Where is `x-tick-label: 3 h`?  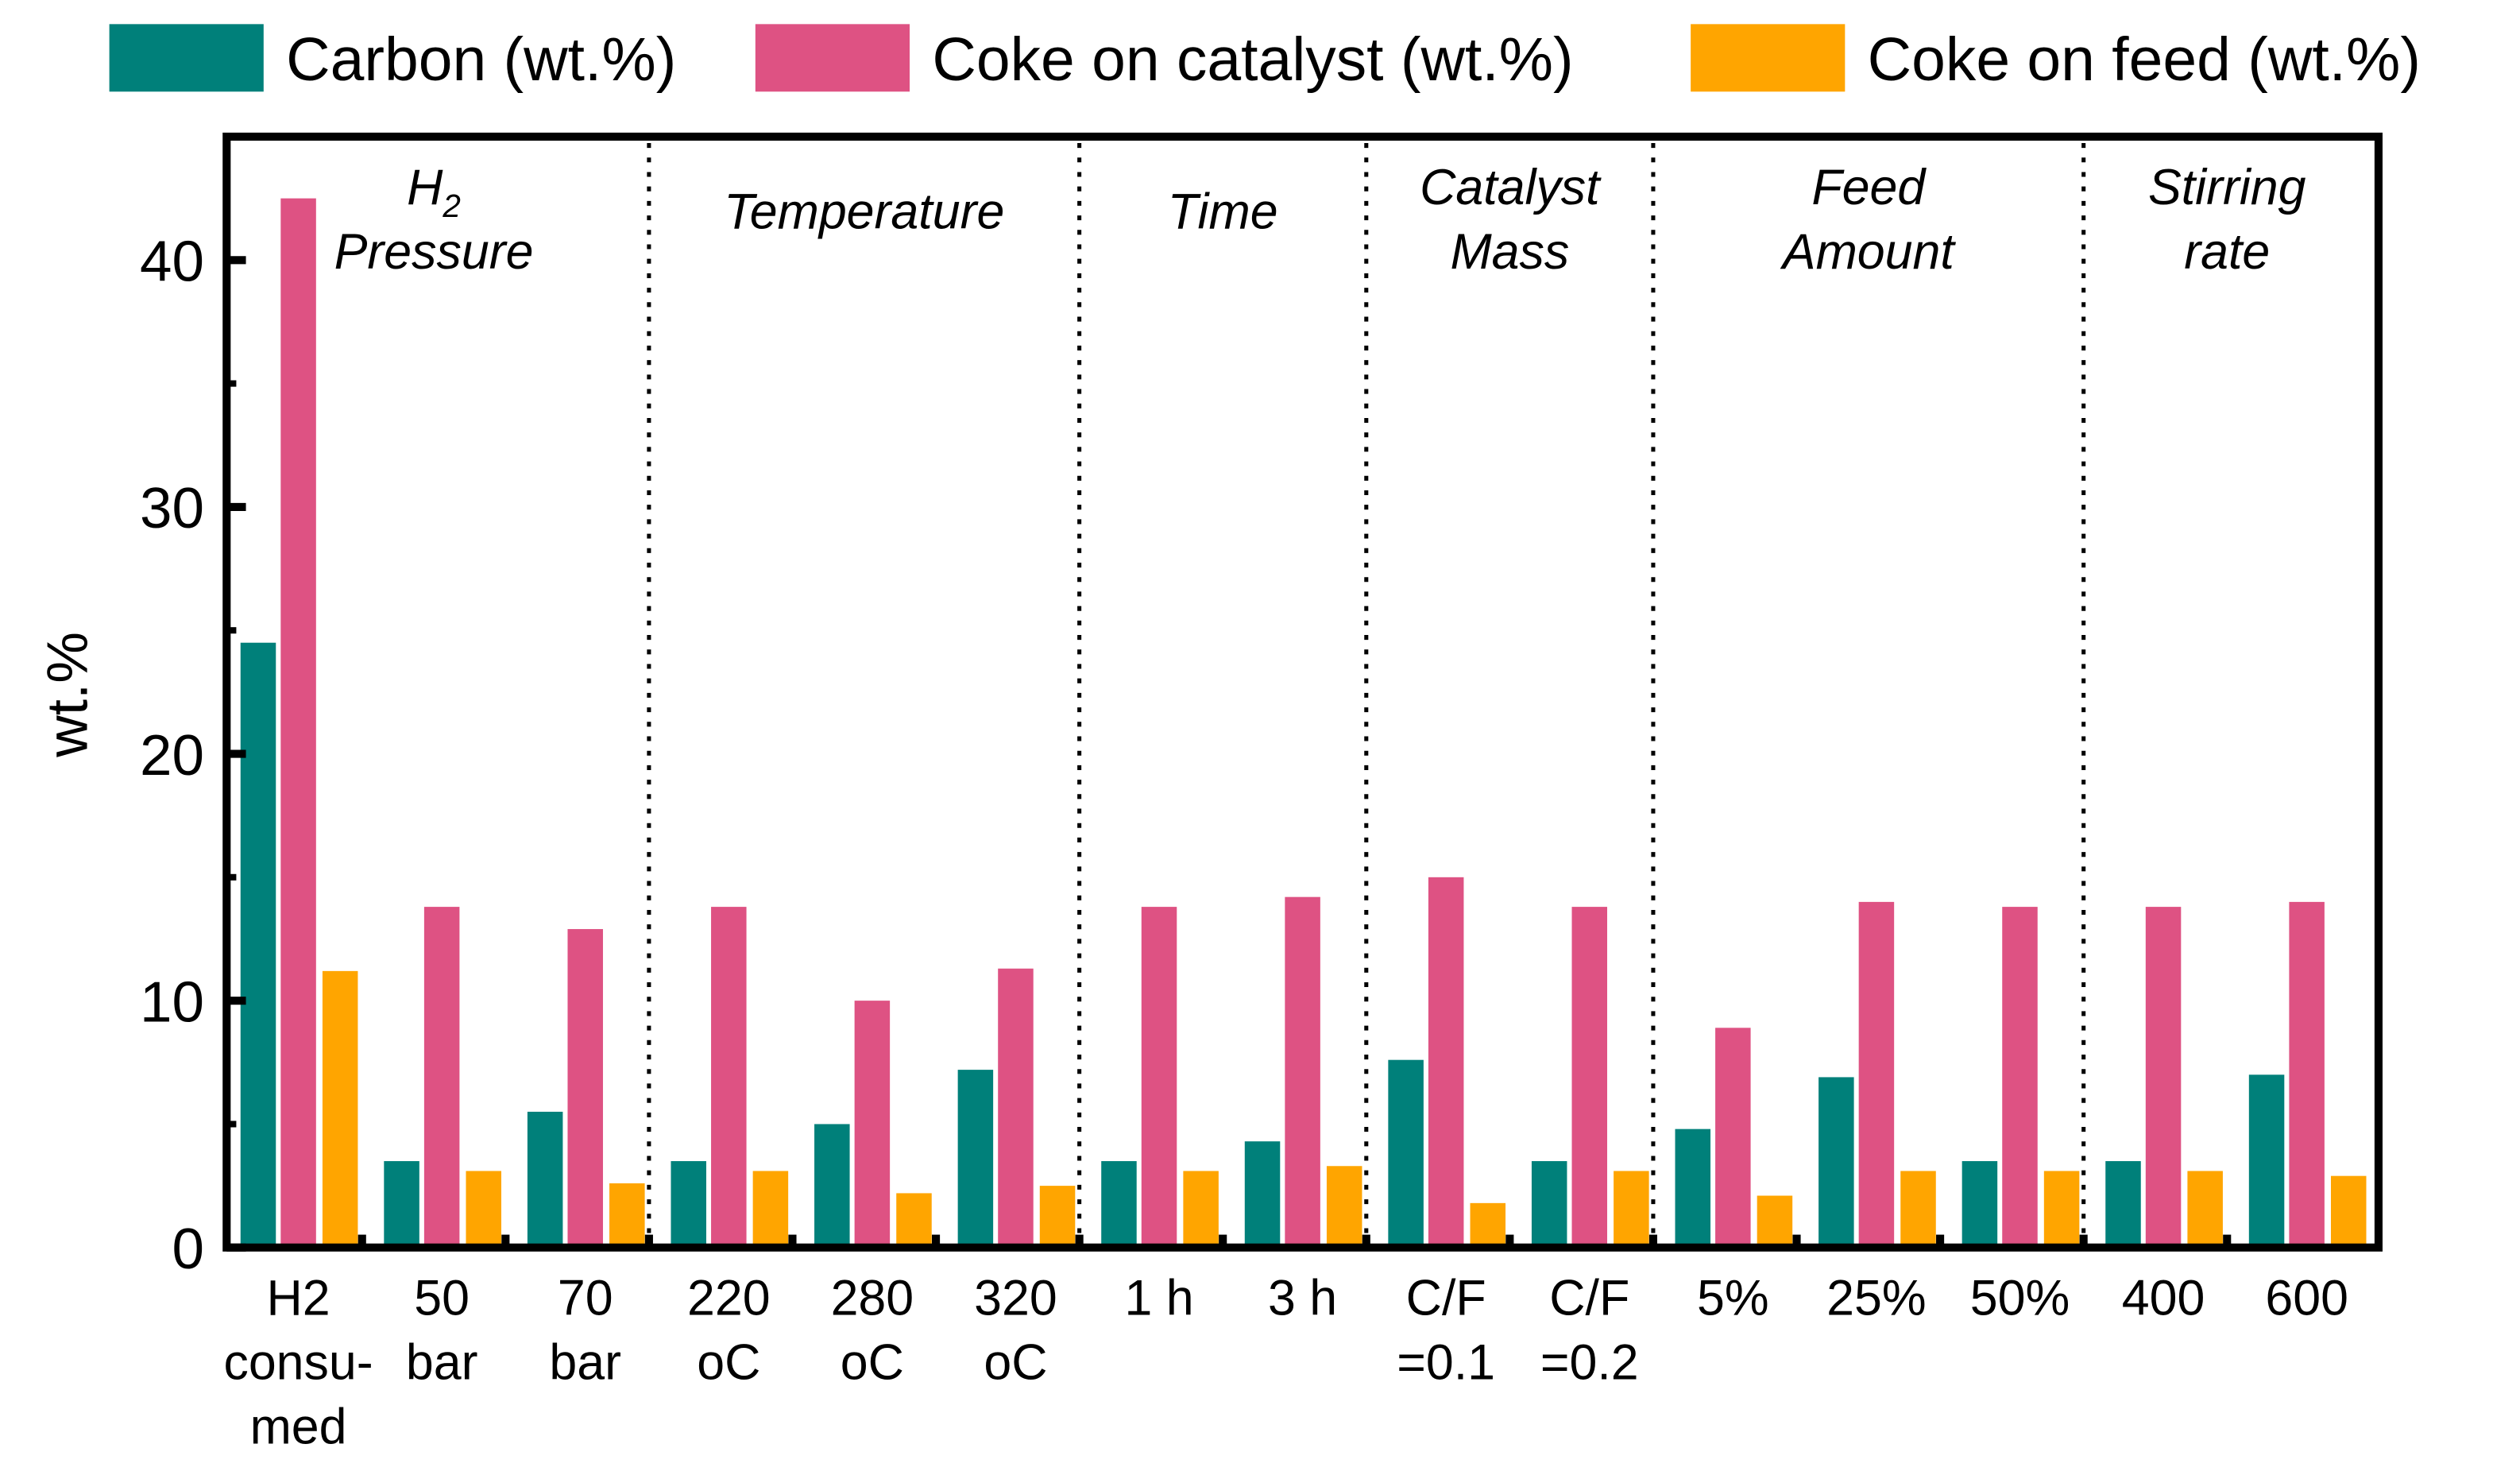 x-tick-label: 3 h is located at coordinates (1302, 1298).